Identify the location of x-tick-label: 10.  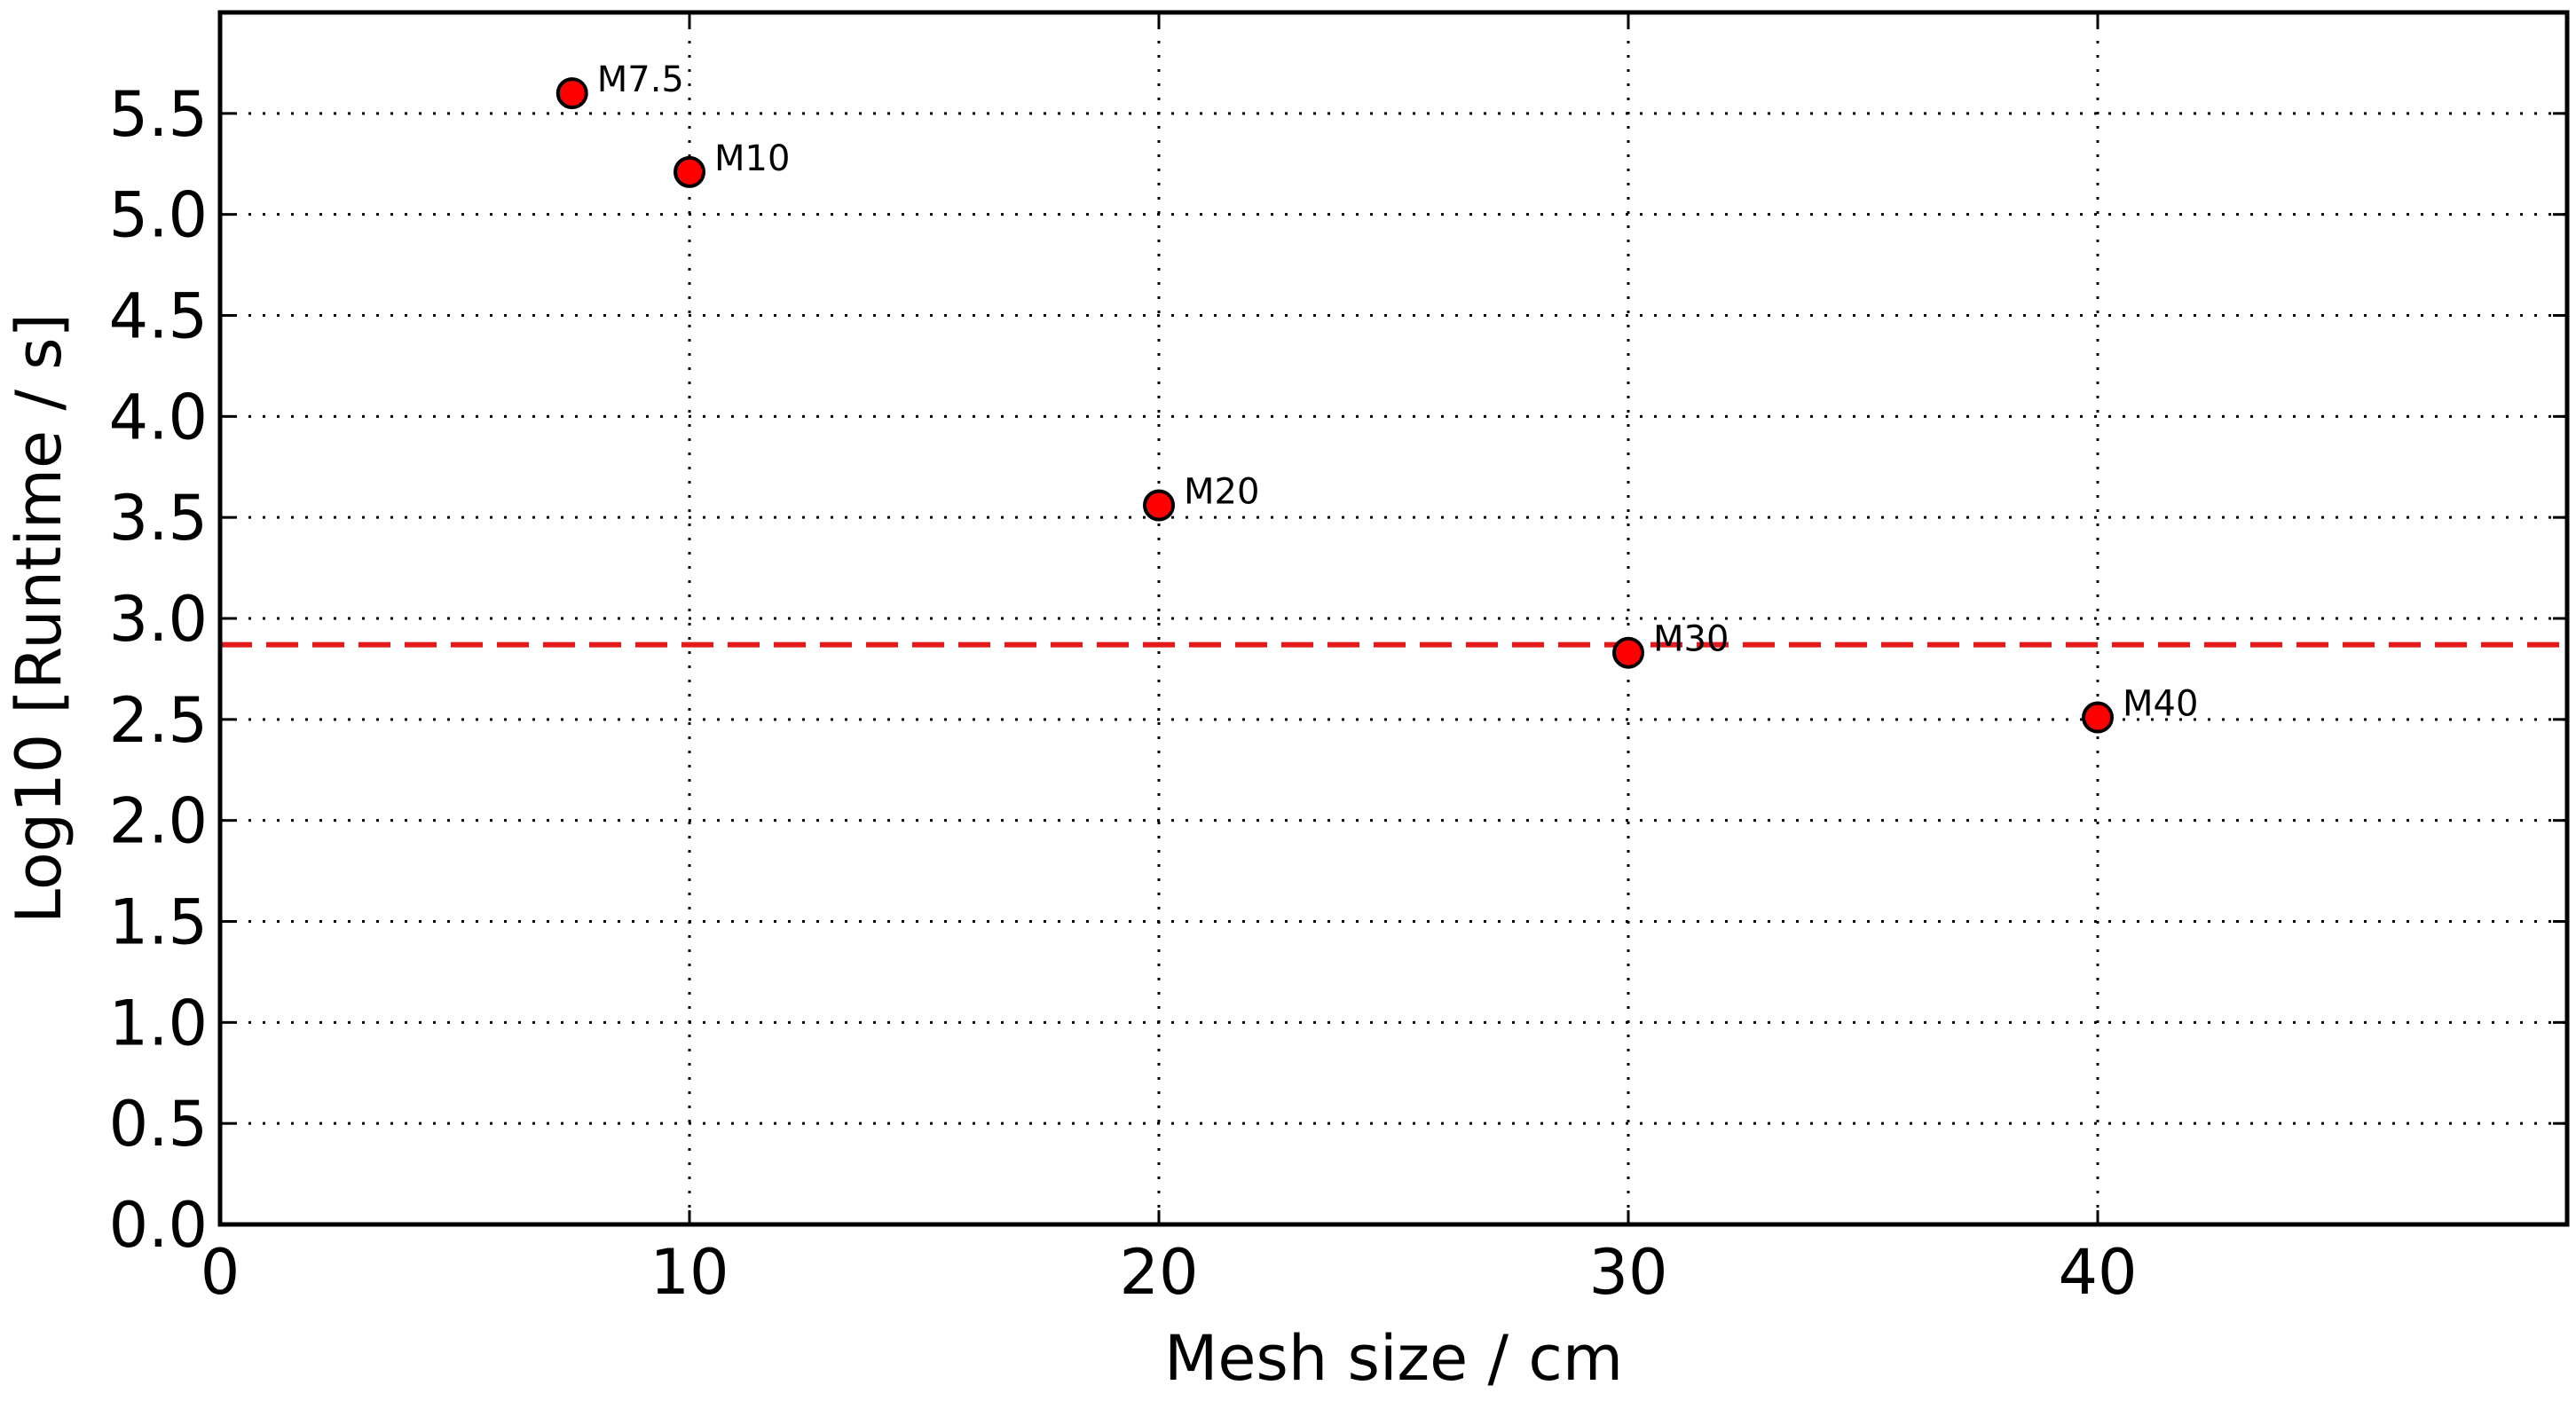
(689, 1272).